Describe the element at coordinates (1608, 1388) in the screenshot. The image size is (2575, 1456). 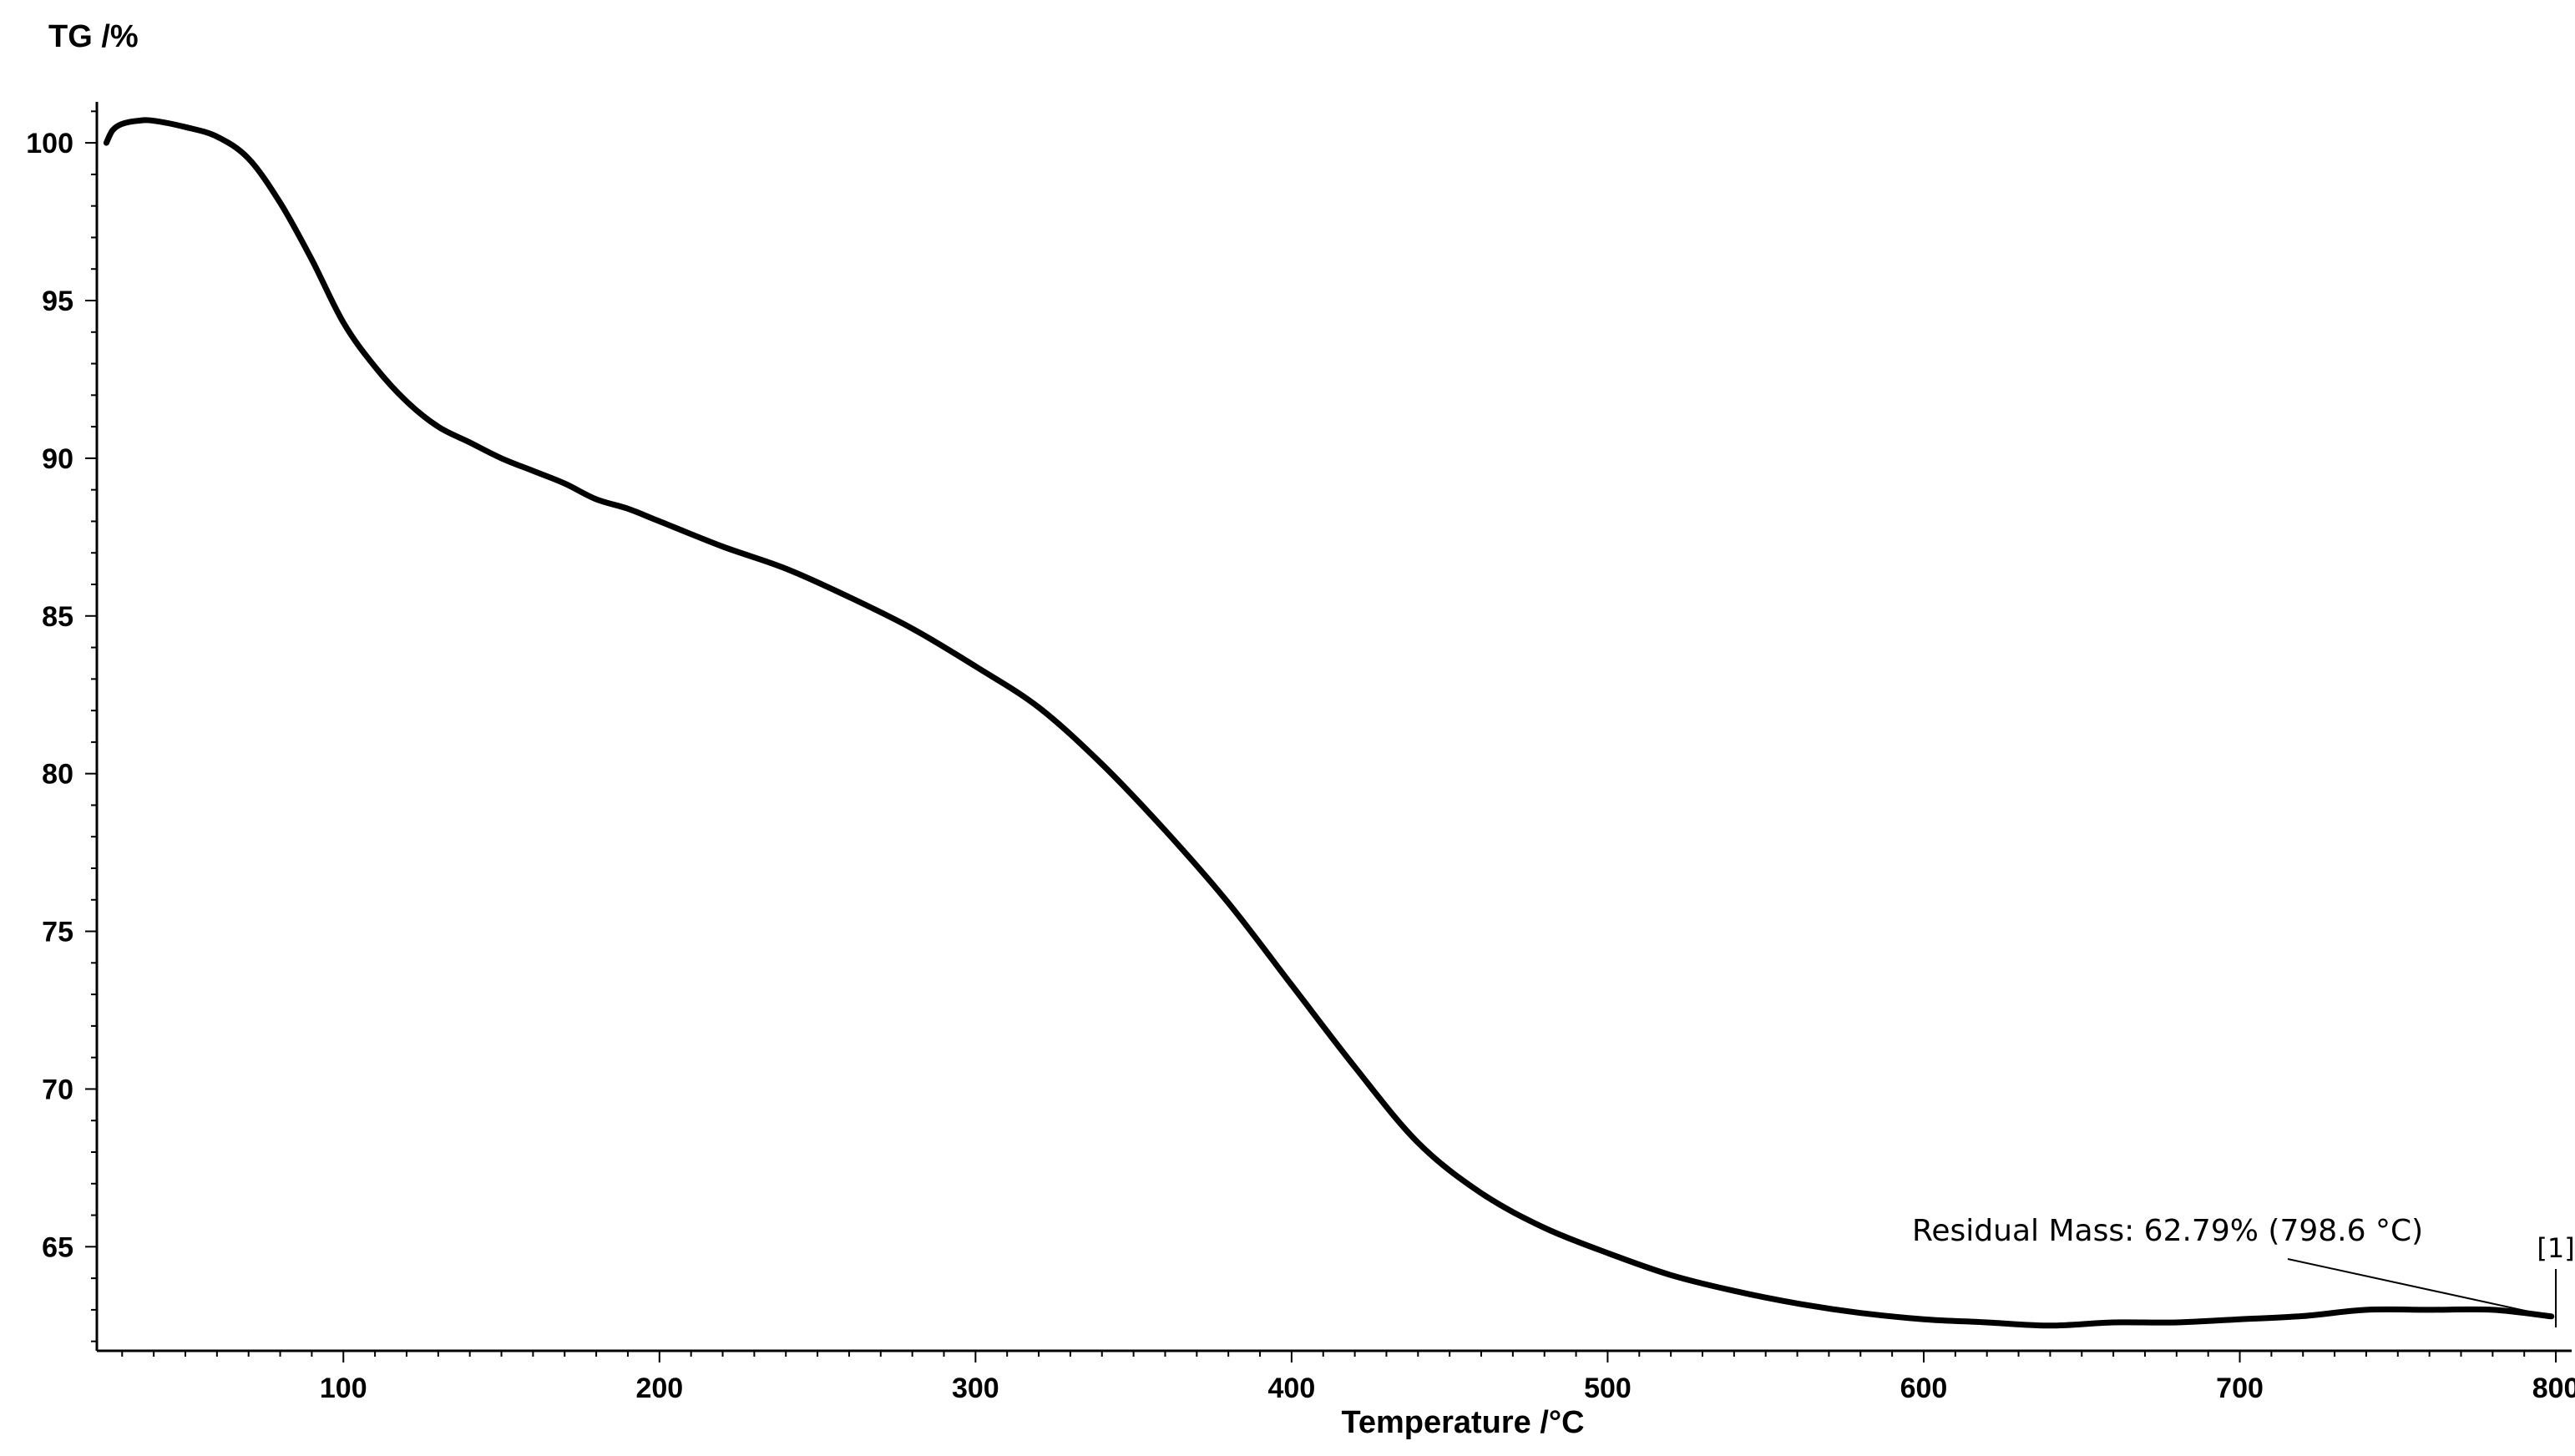
I see `x-tick-label: 500` at that location.